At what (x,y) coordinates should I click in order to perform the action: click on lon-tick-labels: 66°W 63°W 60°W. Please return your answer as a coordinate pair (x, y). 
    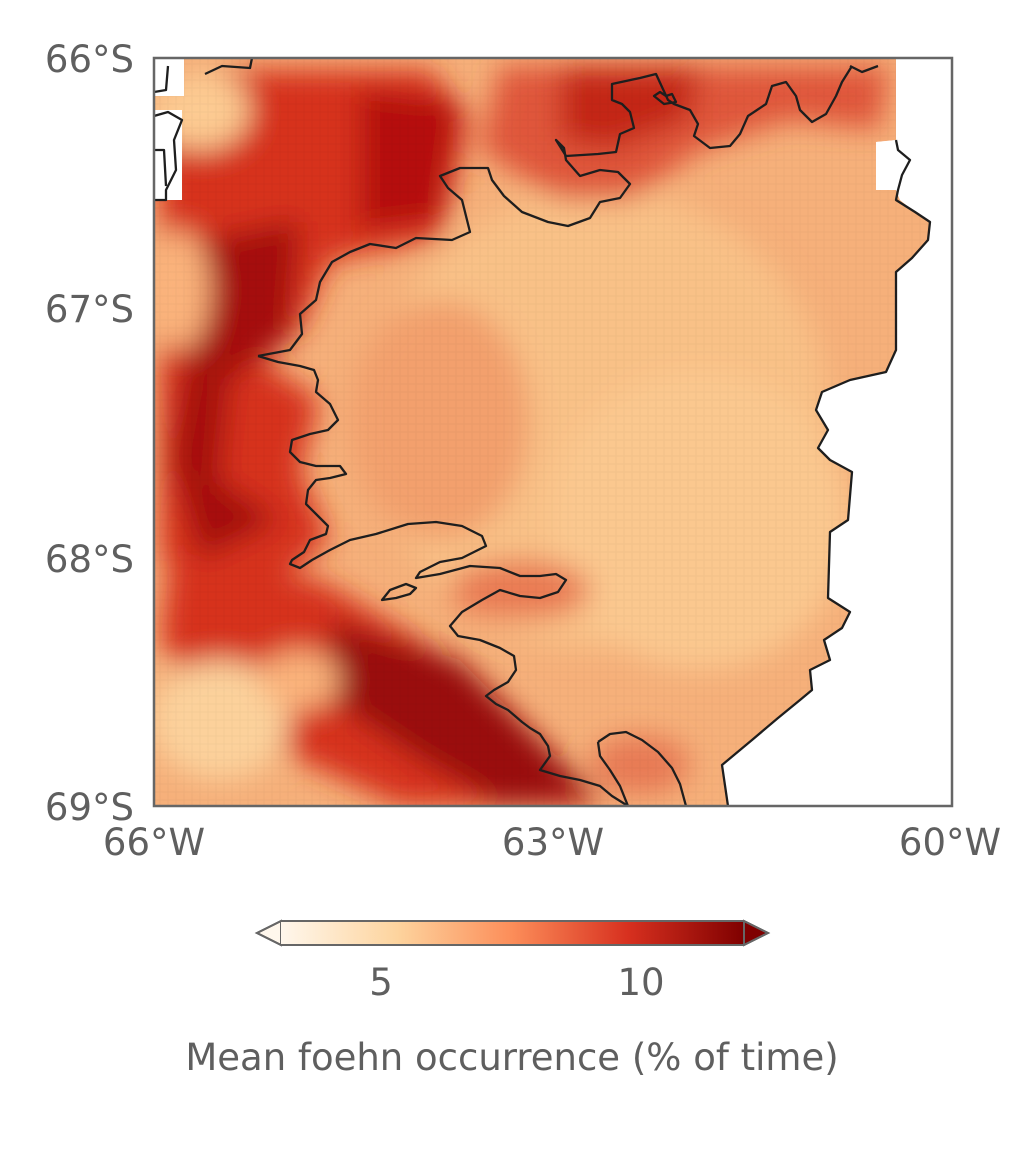
    Looking at the image, I should click on (552, 842).